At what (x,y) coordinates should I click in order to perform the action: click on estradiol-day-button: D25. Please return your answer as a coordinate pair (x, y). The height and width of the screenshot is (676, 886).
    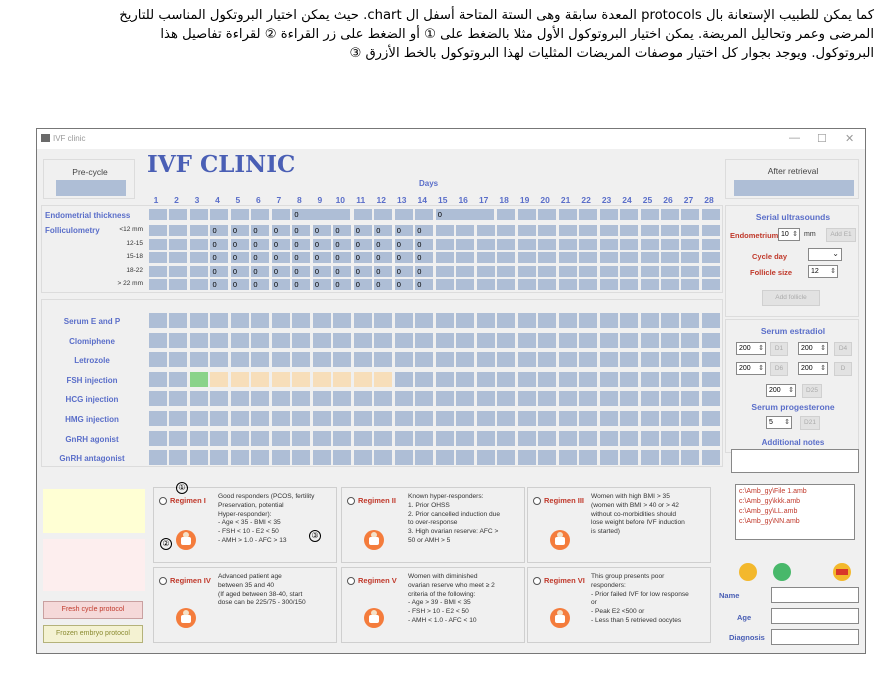
    Looking at the image, I should click on (812, 391).